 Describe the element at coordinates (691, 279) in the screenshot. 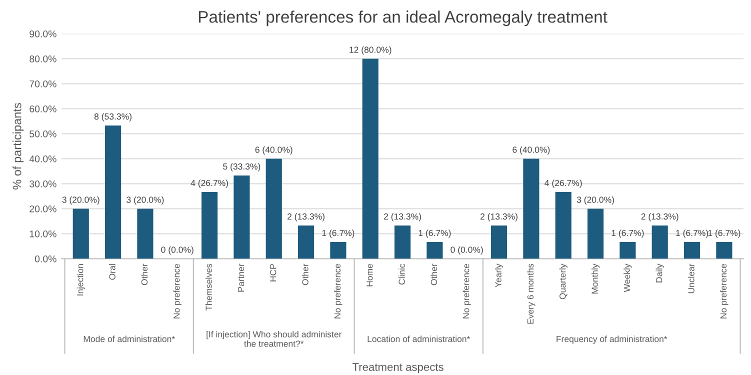

I see `x-tick-label: Unclear` at that location.